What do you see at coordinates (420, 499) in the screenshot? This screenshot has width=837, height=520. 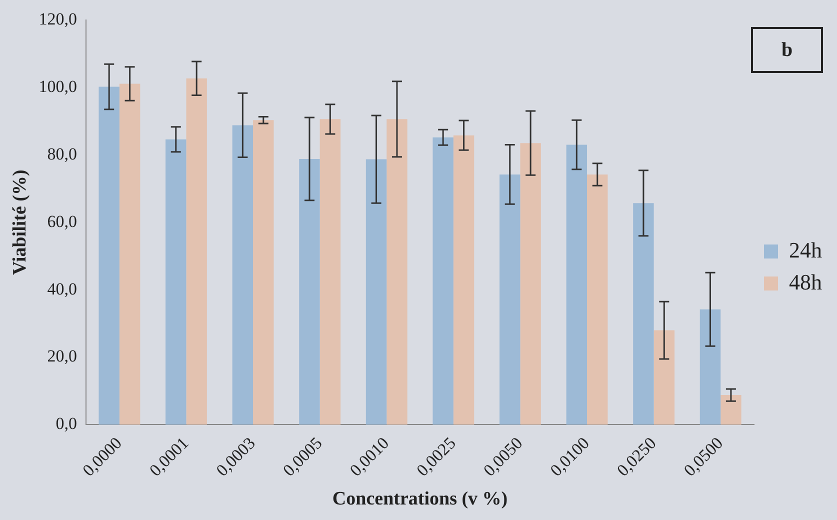 I see `x-axis-title: Concentrations (v %)` at bounding box center [420, 499].